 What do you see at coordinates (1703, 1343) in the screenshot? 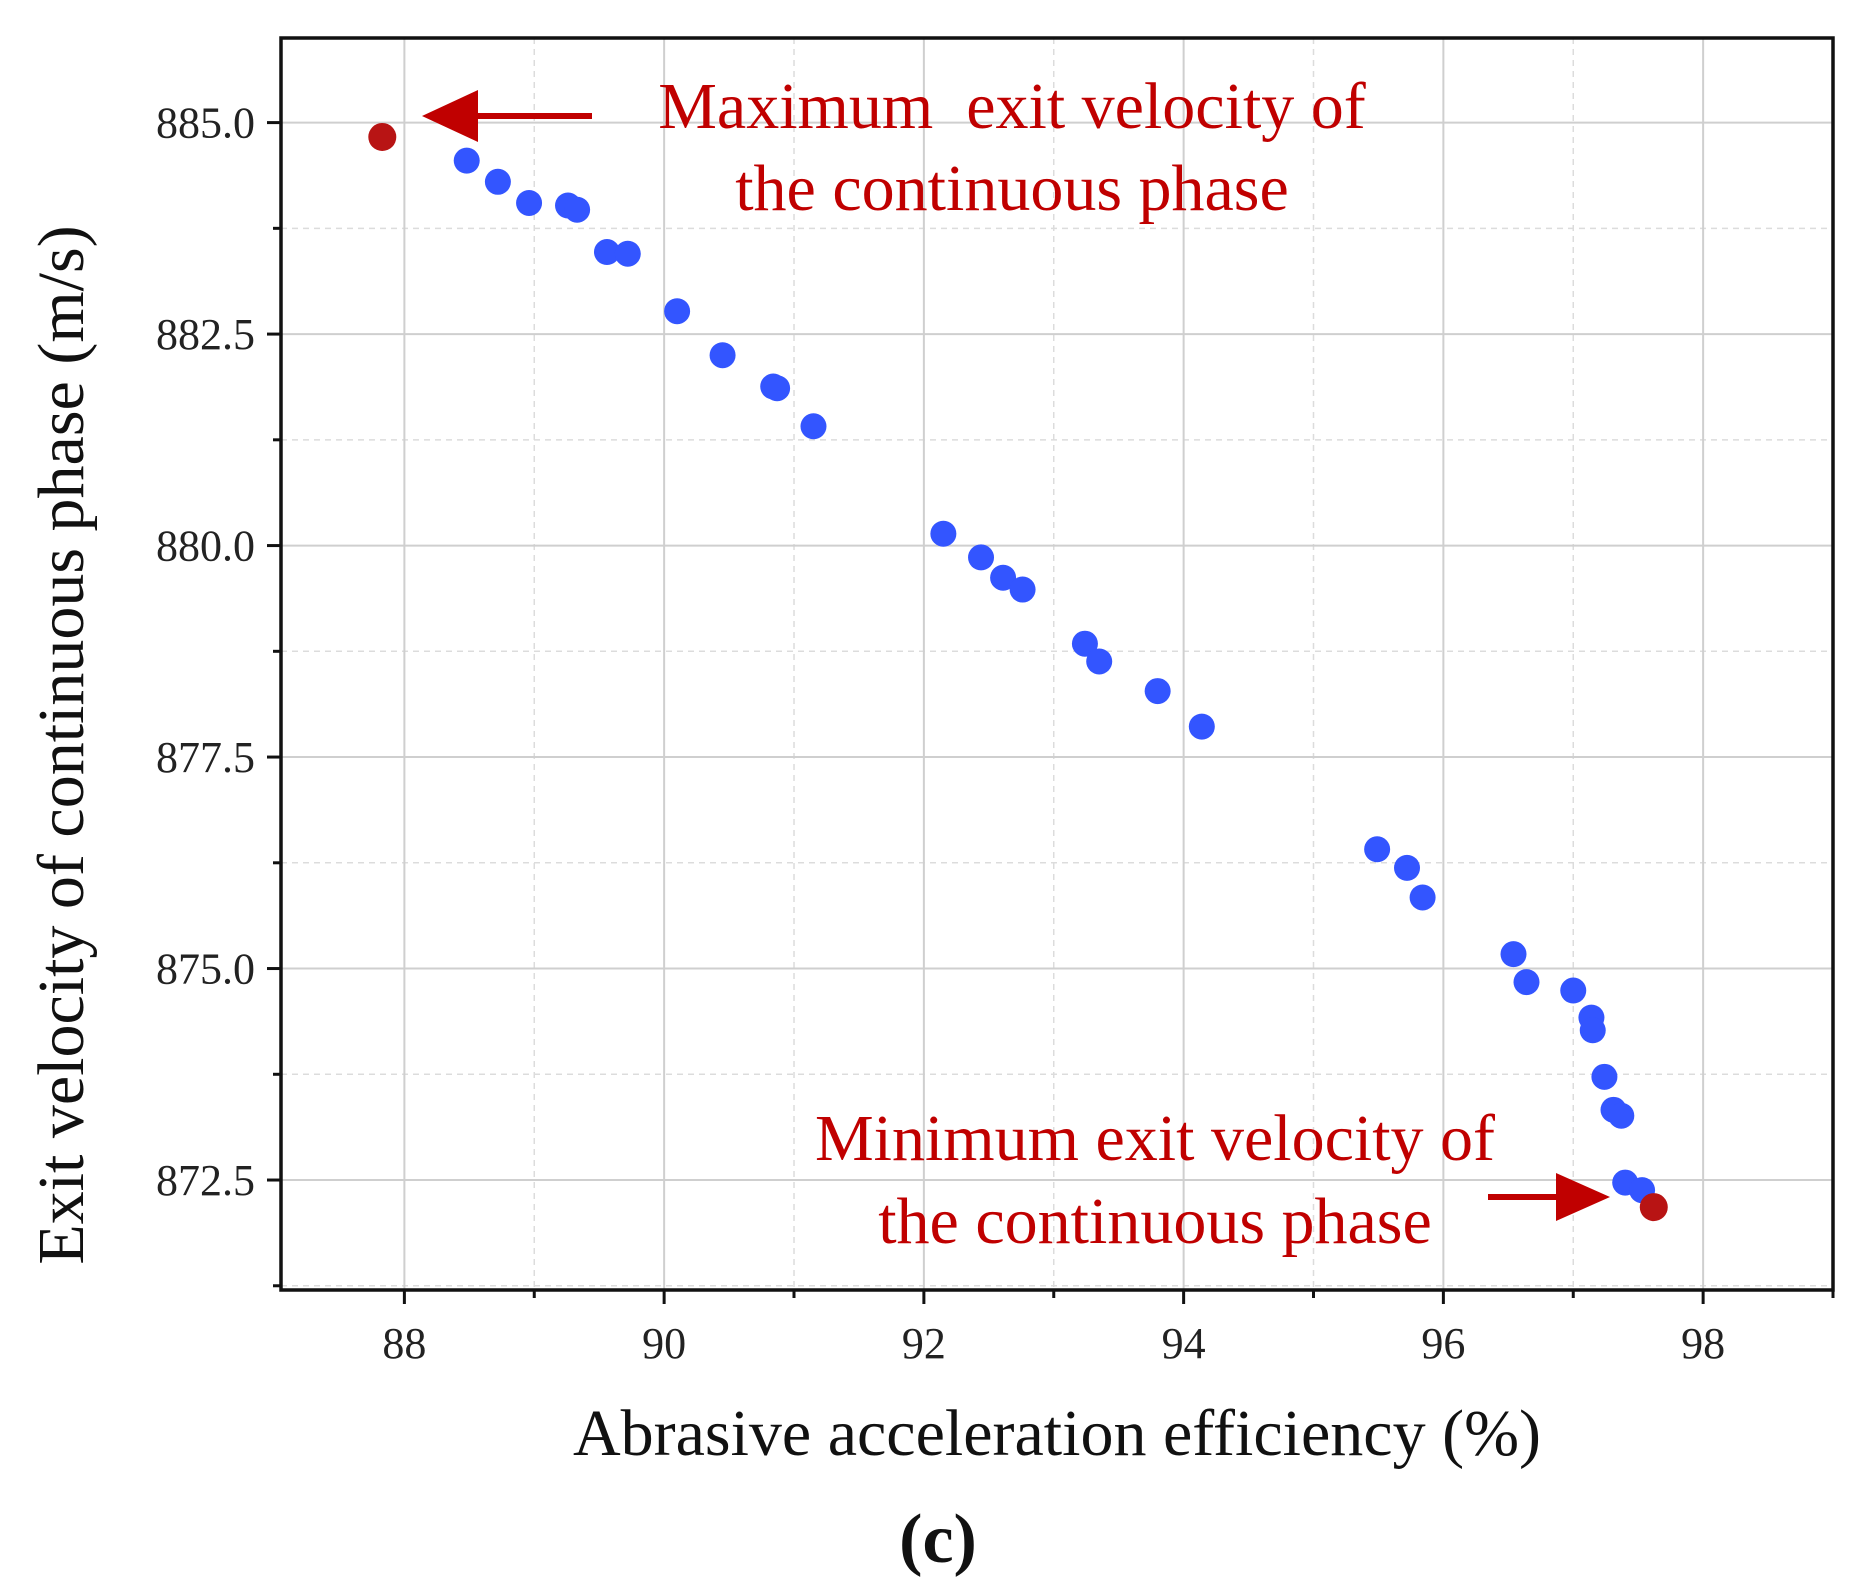
I see `x-tick-label: 98` at bounding box center [1703, 1343].